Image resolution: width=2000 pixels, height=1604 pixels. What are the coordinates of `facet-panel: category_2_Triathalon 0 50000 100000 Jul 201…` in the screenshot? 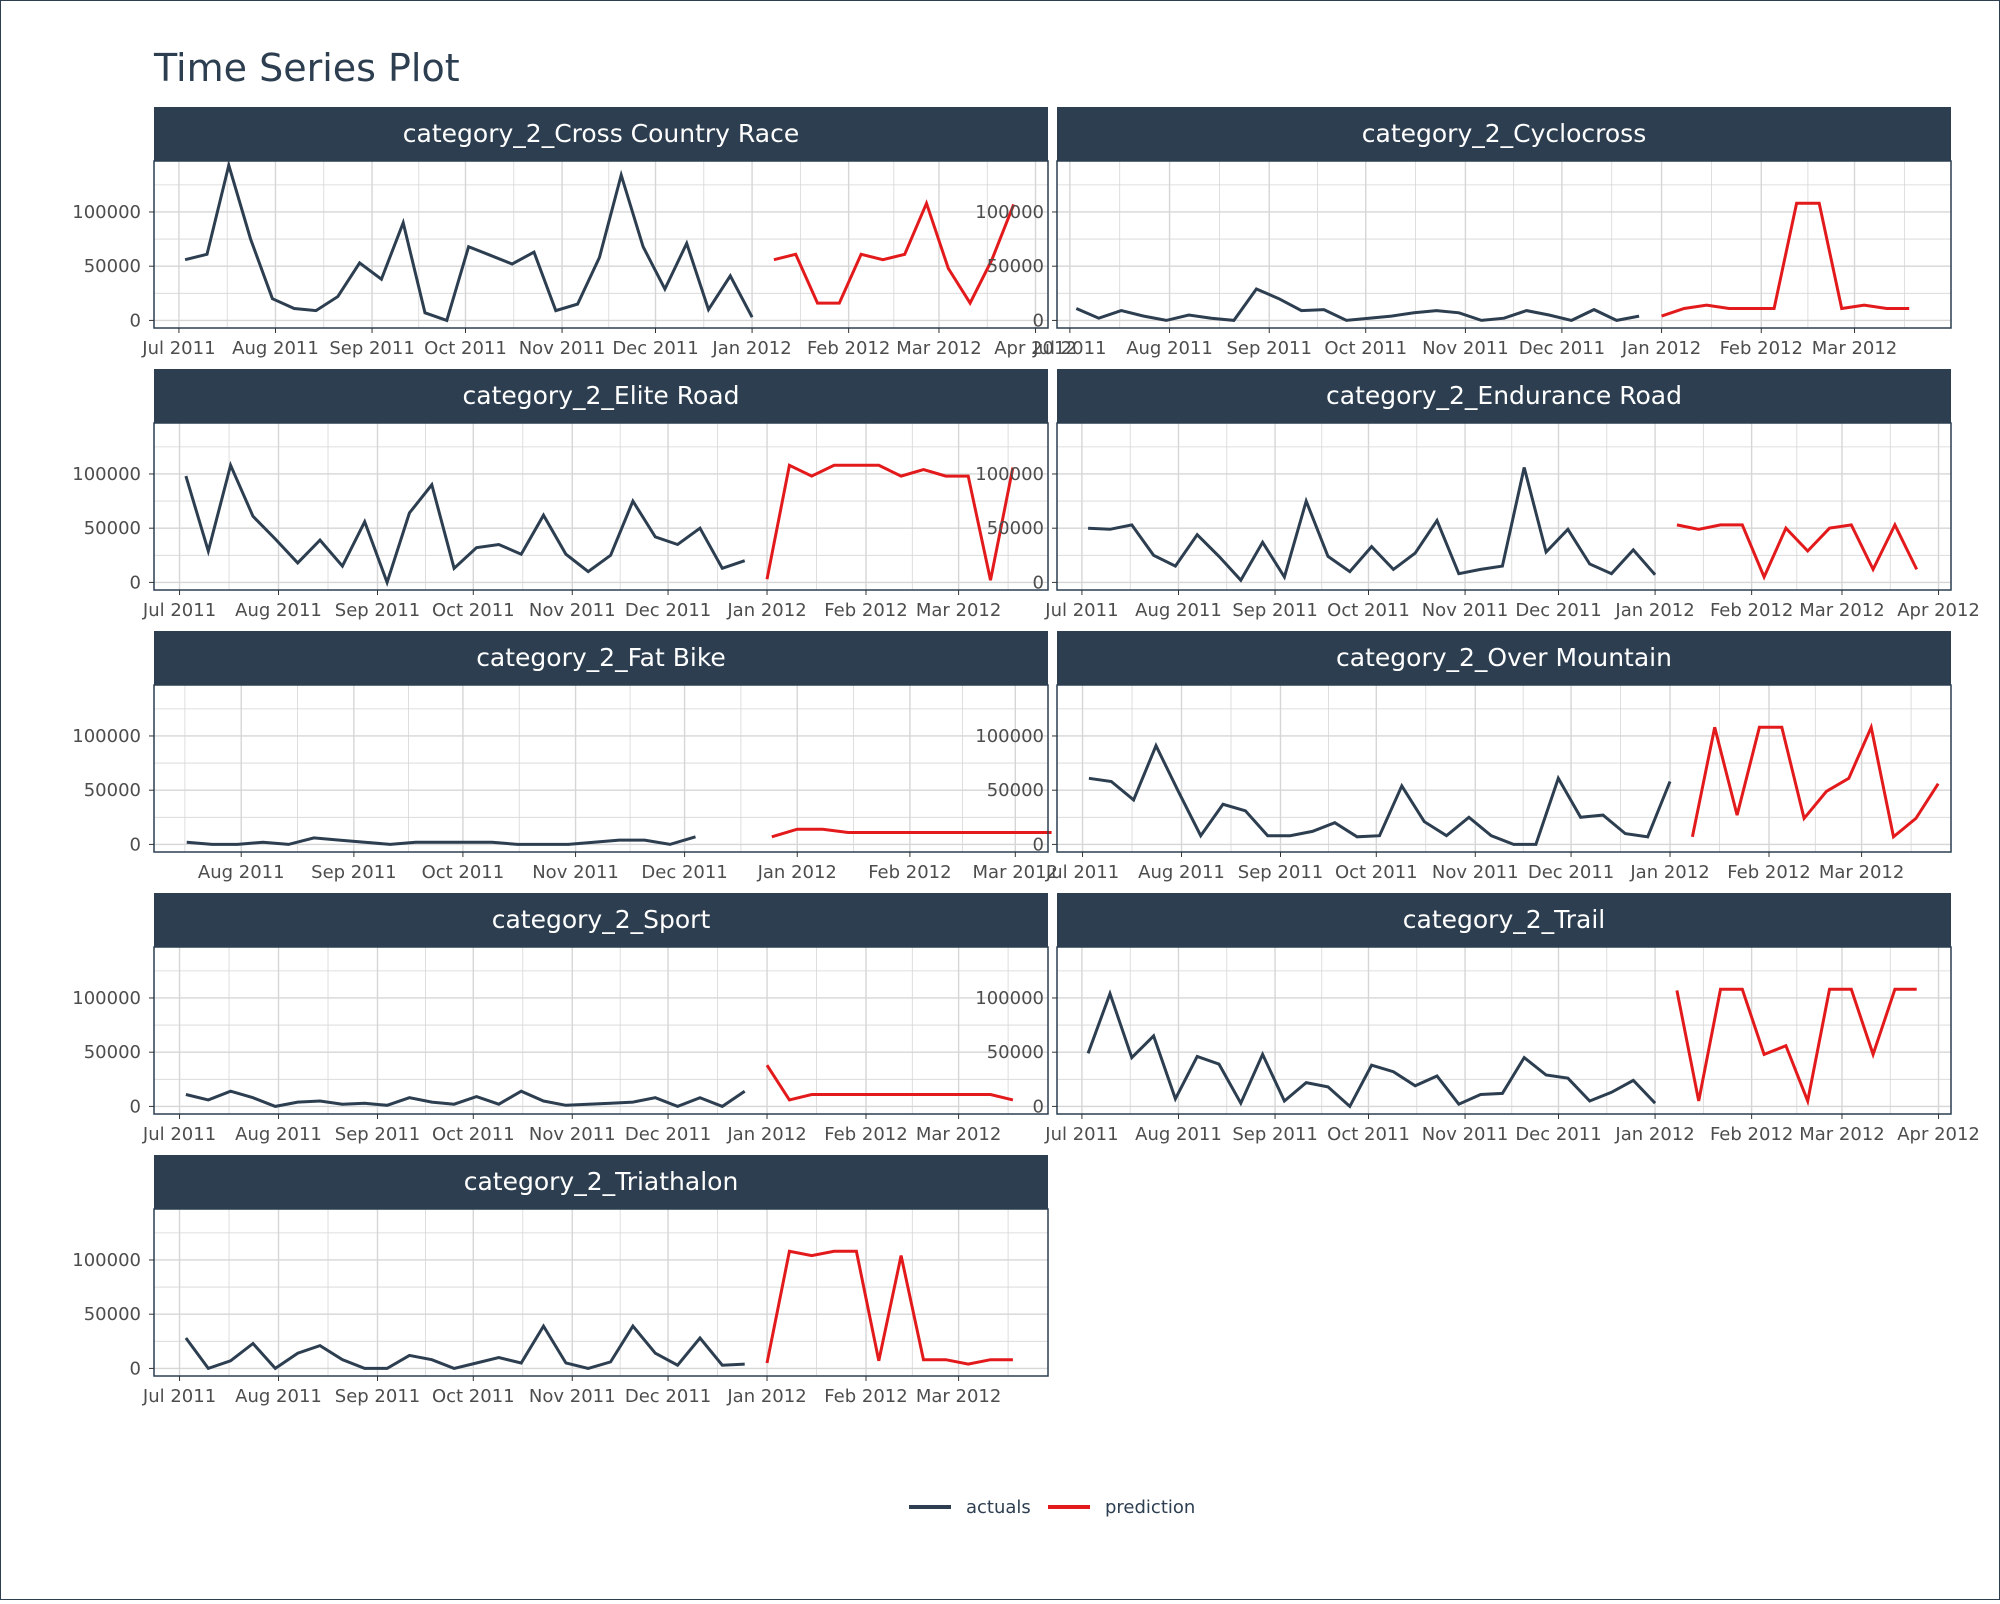 It's located at (560, 1281).